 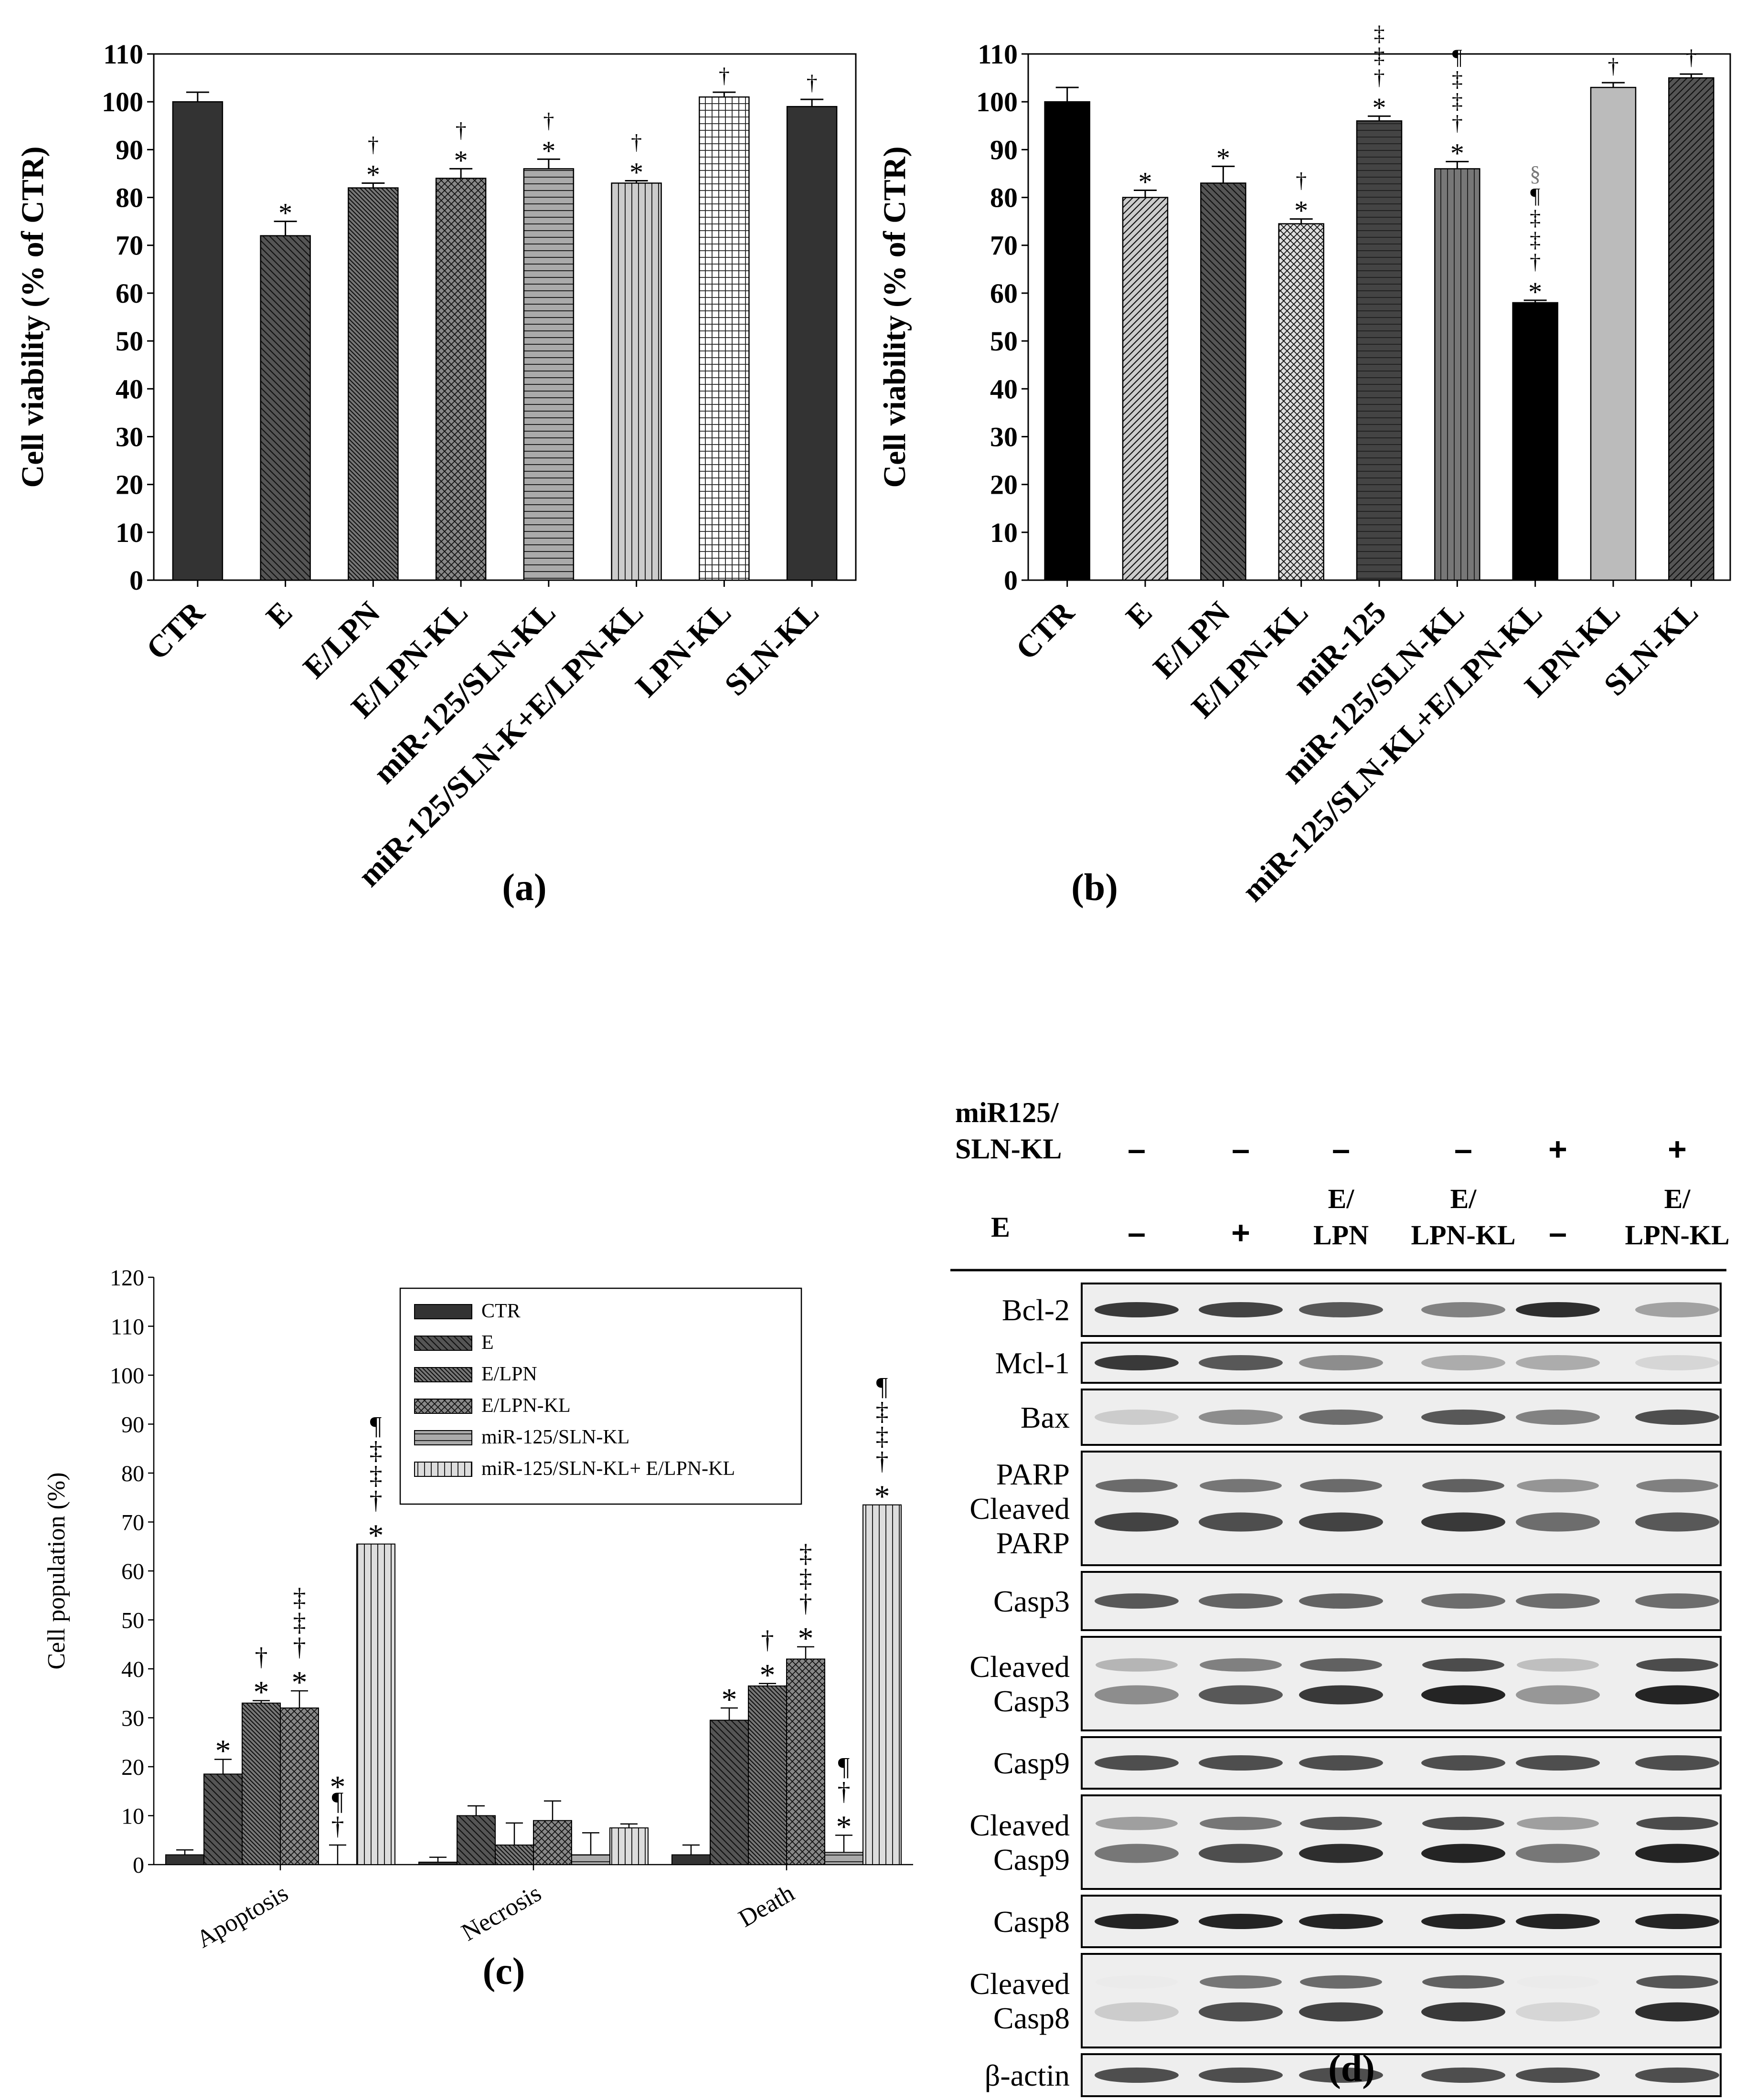 I want to click on panel-d-lane-e-value: +, so click(x=1240, y=1233).